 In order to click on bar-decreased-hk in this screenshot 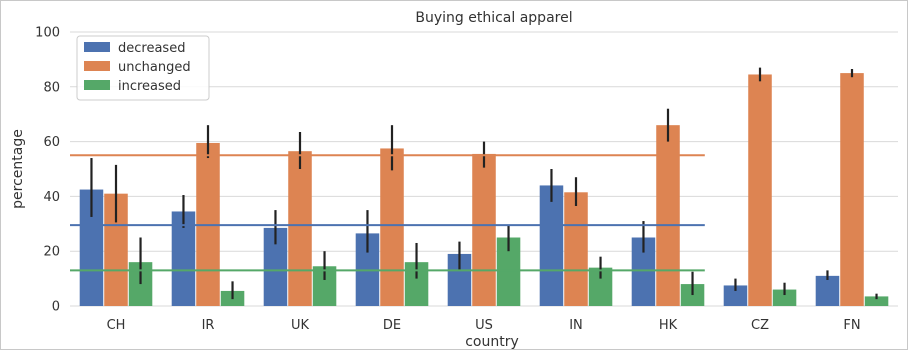, I will do `click(643, 271)`.